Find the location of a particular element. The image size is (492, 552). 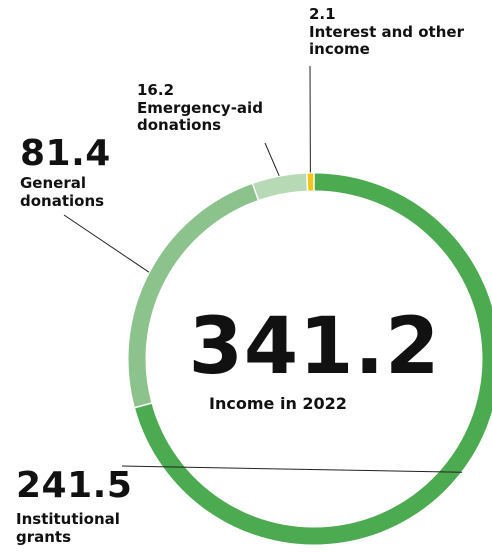

leader-line-general is located at coordinates (106, 243).